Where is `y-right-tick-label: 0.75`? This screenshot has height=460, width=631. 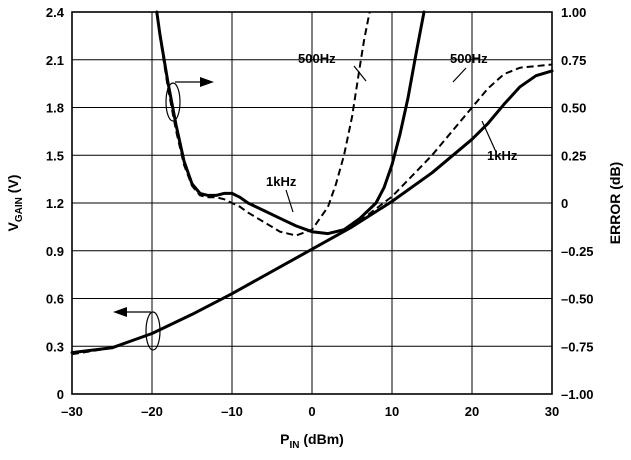
y-right-tick-label: 0.75 is located at coordinates (573, 60).